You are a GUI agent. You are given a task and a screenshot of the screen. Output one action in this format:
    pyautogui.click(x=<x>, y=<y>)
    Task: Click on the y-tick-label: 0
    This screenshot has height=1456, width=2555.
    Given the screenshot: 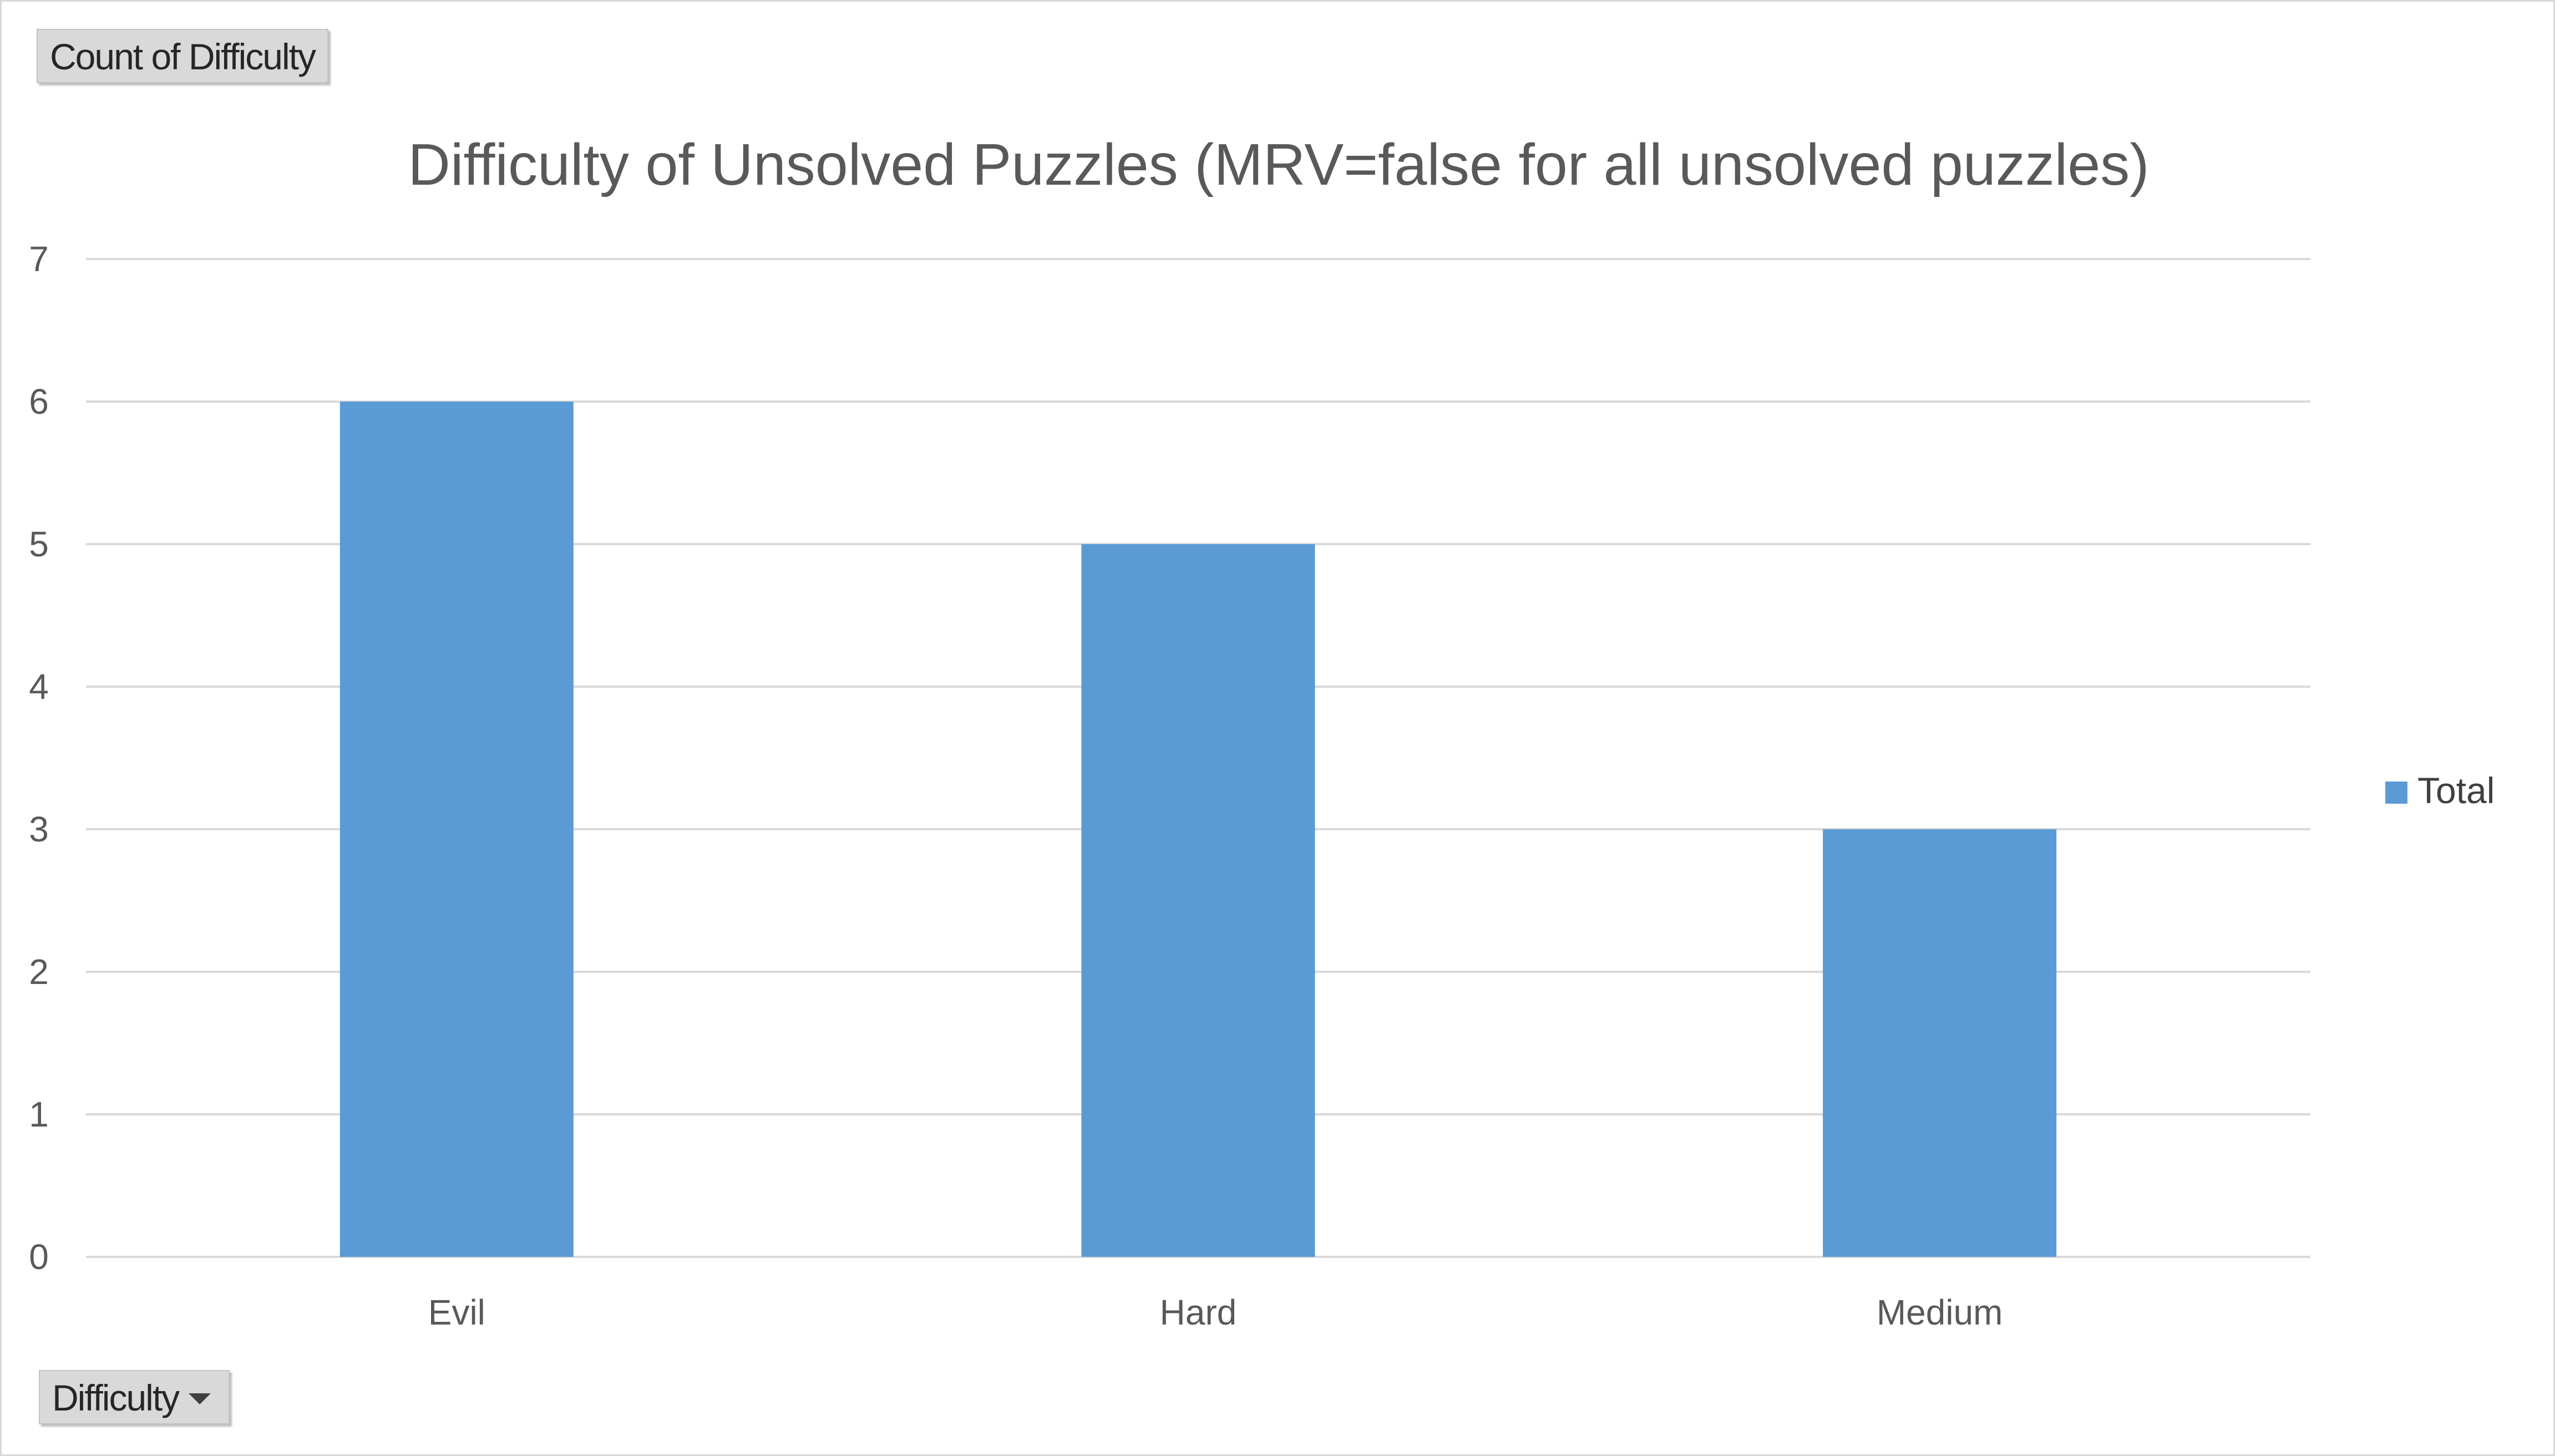 What is the action you would take?
    pyautogui.click(x=39, y=1257)
    